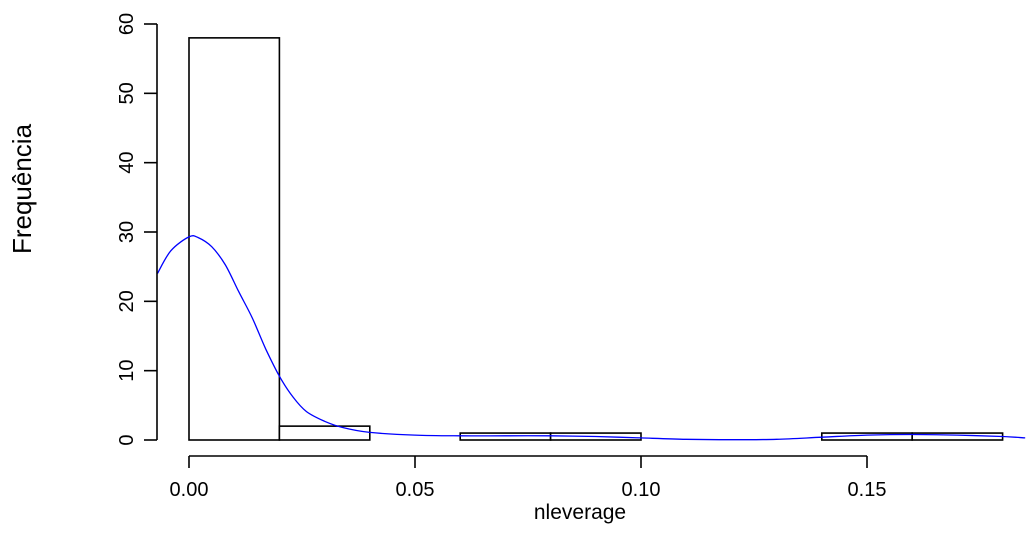 This screenshot has width=1028, height=547. What do you see at coordinates (528, 478) in the screenshot?
I see `x-axis: 0.00 0.05 0.10 0.15` at bounding box center [528, 478].